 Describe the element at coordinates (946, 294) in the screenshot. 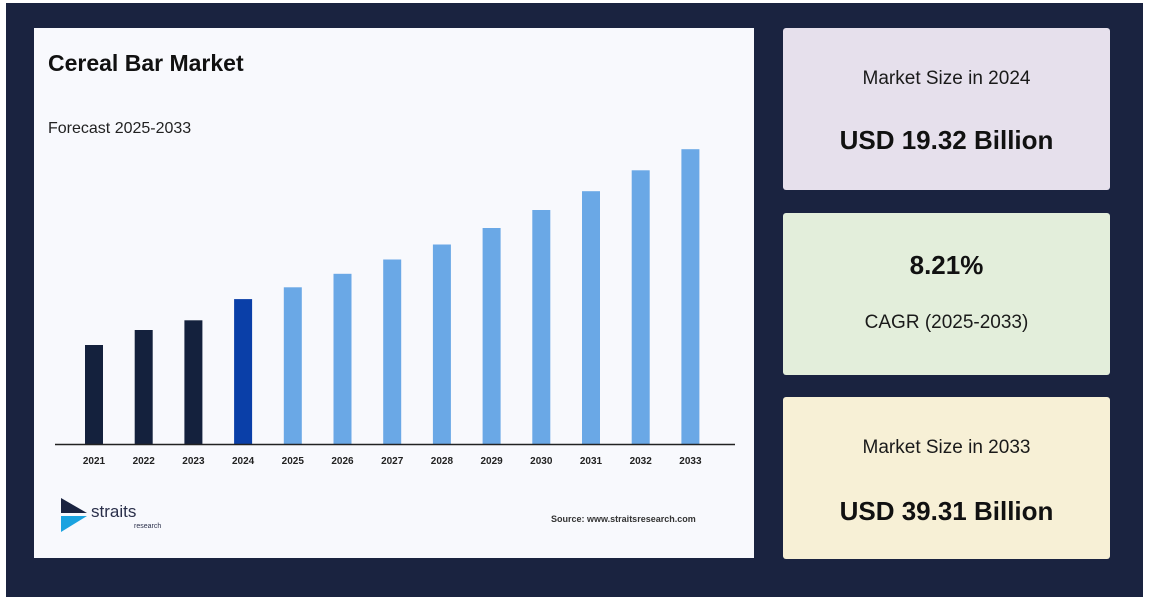

I see `cagr-card: 8.21% CAGR (2025-2033)` at that location.